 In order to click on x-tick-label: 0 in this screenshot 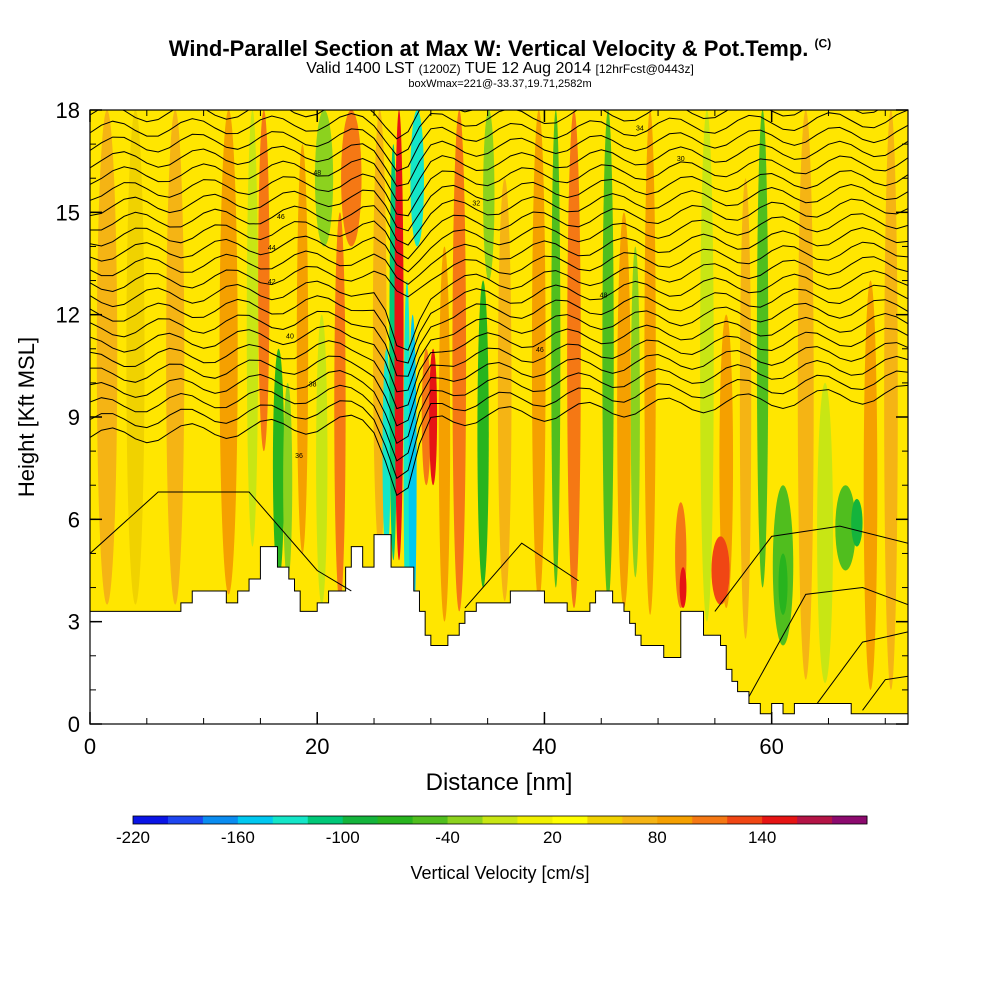, I will do `click(90, 746)`.